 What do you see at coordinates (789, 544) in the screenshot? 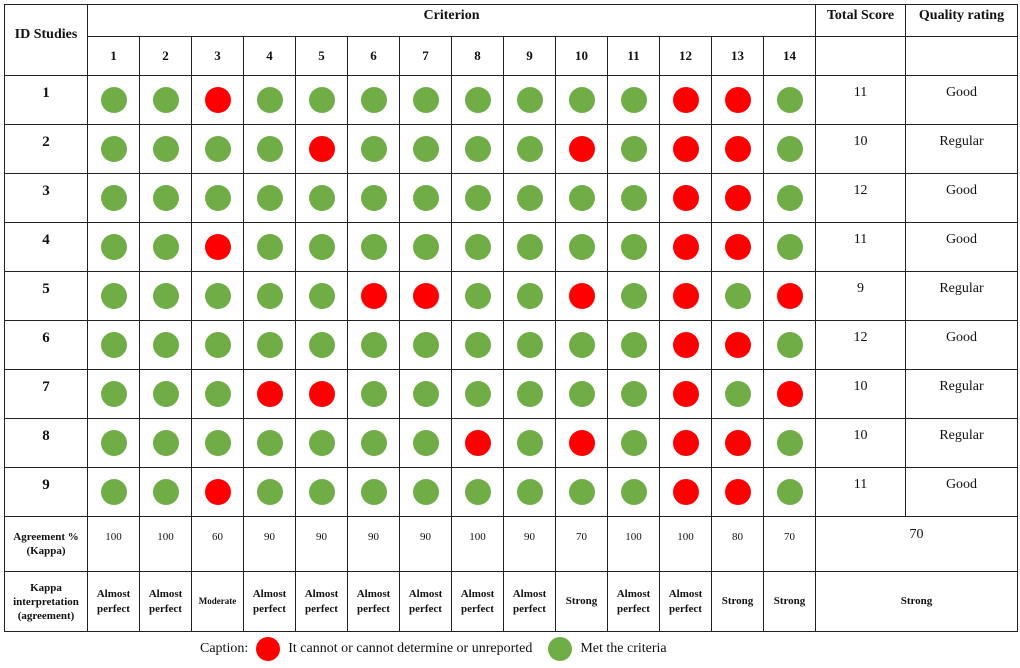
I see `agreement-value: 70` at bounding box center [789, 544].